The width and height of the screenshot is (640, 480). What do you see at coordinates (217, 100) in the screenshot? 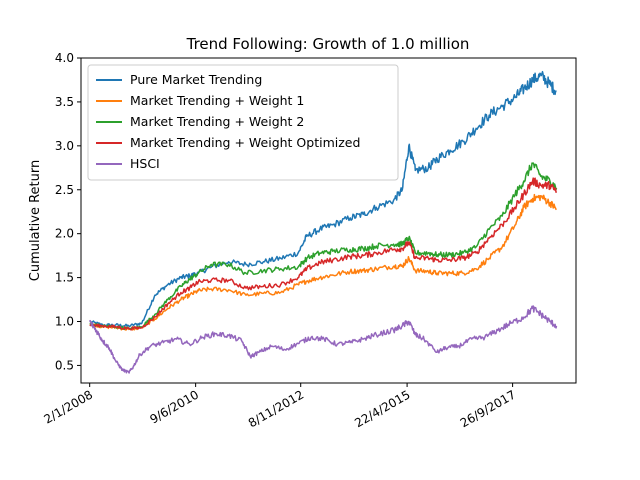
I see `legend-entry: Market Trending + Weight 1` at bounding box center [217, 100].